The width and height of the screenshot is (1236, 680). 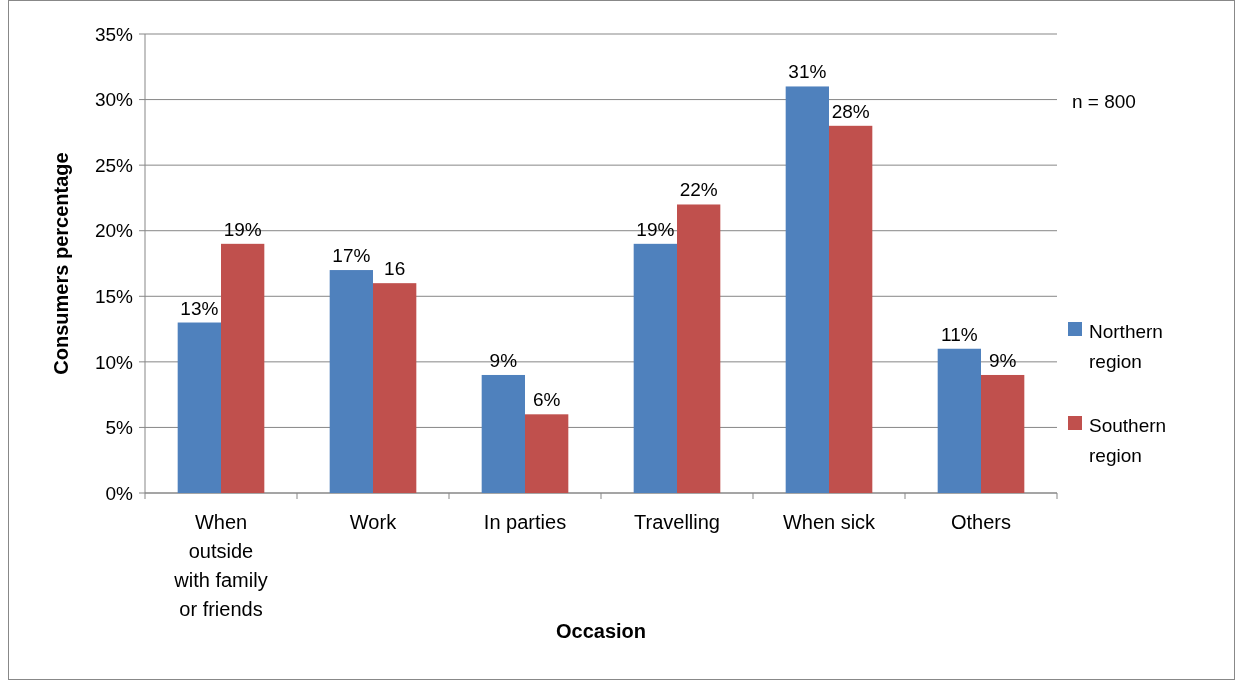 I want to click on data-label: 16, so click(x=395, y=269).